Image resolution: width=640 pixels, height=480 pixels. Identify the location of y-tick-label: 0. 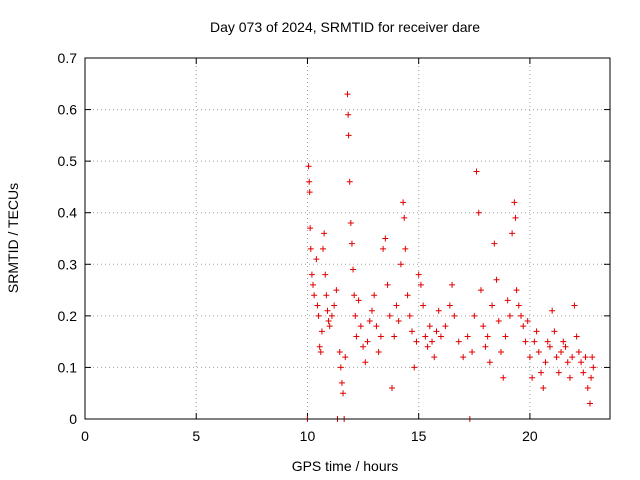
(73, 419).